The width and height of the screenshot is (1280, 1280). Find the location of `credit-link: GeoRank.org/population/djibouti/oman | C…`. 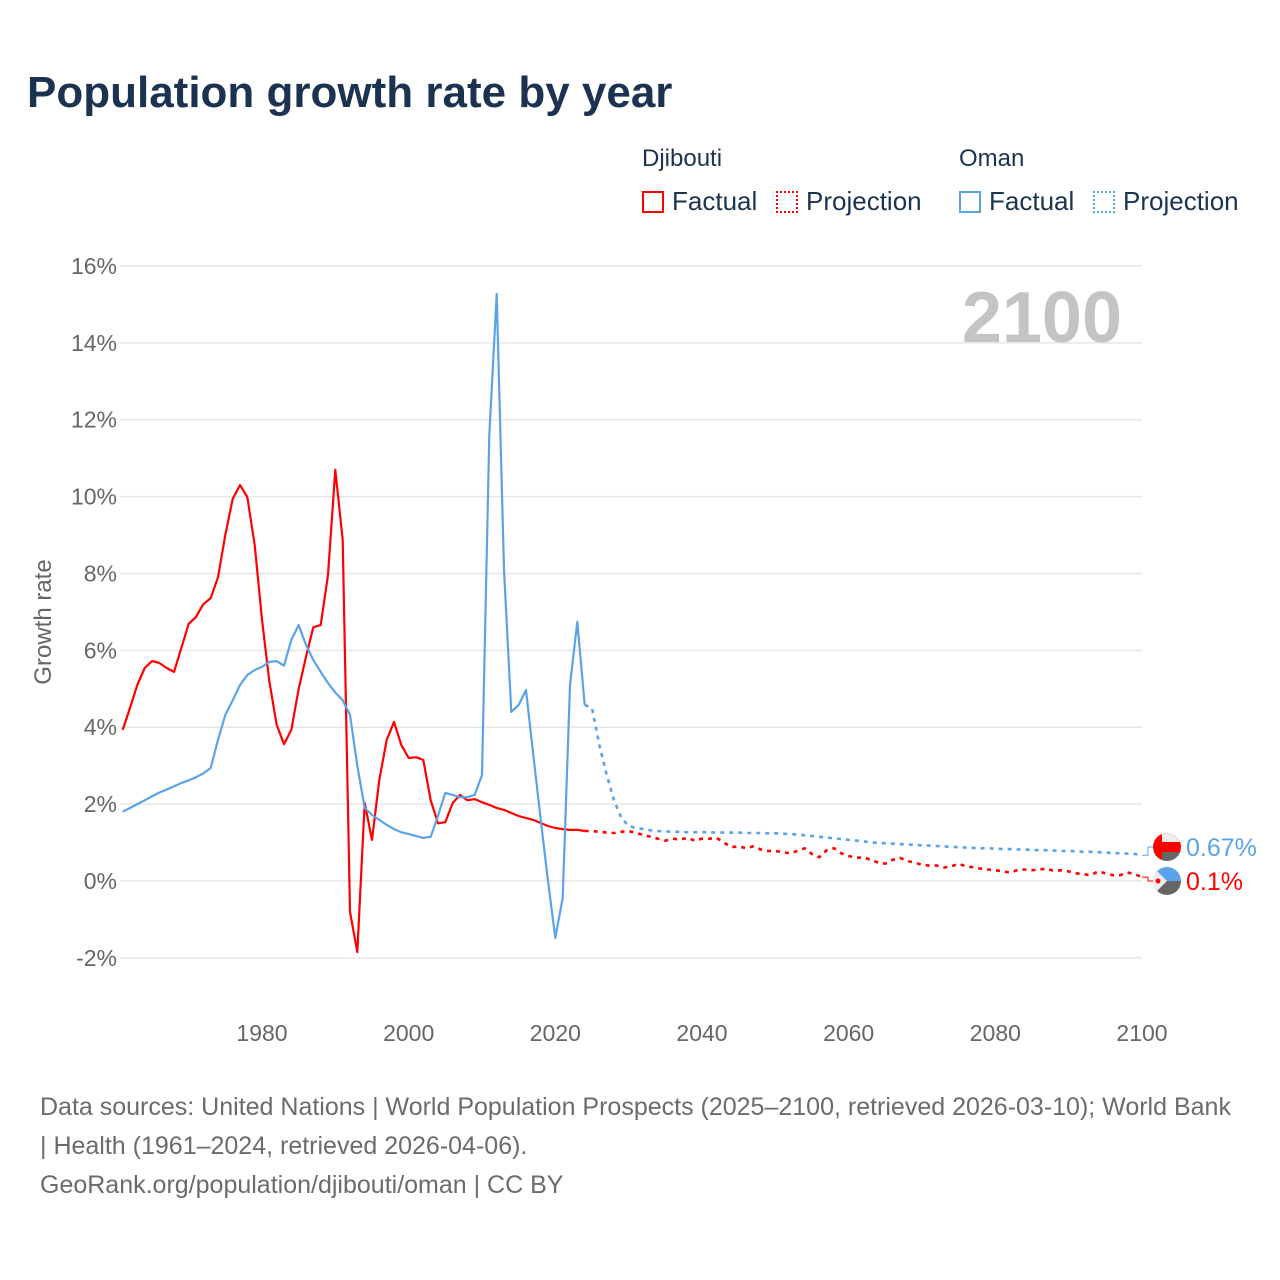

credit-link: GeoRank.org/population/djibouti/oman | C… is located at coordinates (302, 1185).